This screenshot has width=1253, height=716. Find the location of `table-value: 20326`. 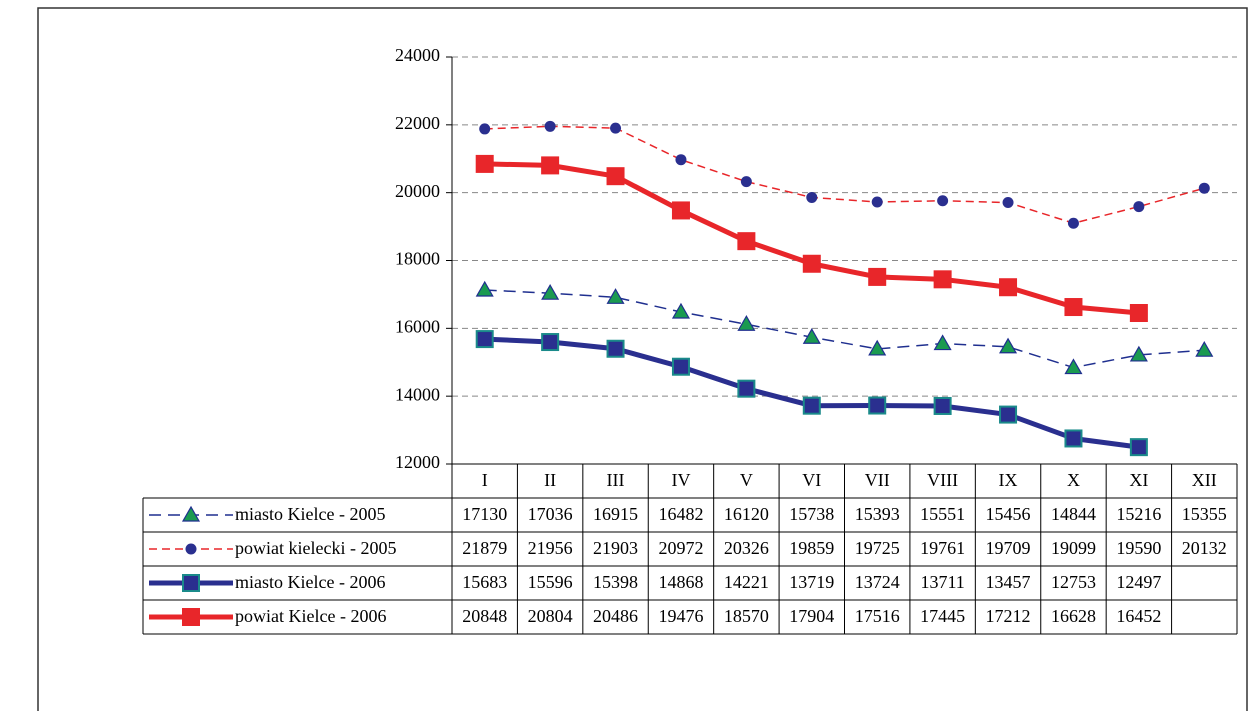

table-value: 20326 is located at coordinates (746, 548).